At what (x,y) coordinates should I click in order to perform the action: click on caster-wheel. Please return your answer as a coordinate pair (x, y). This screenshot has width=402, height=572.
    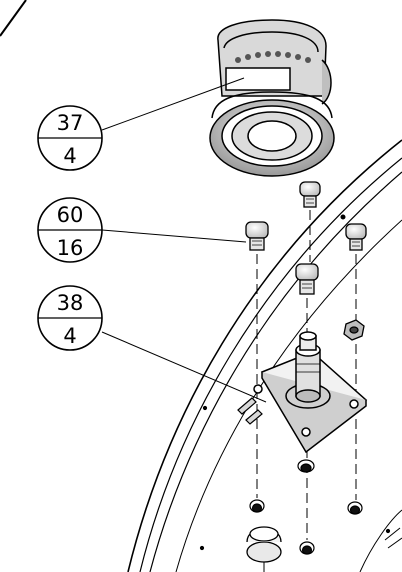
    Looking at the image, I should click on (272, 98).